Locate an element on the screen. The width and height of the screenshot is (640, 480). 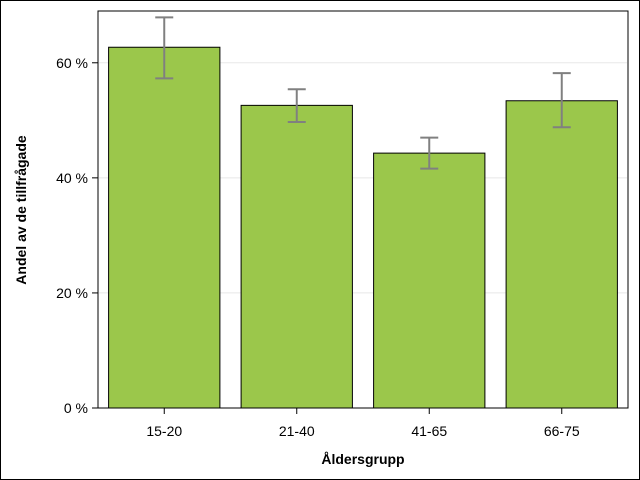
y-tick-label: 40 % is located at coordinates (72, 178).